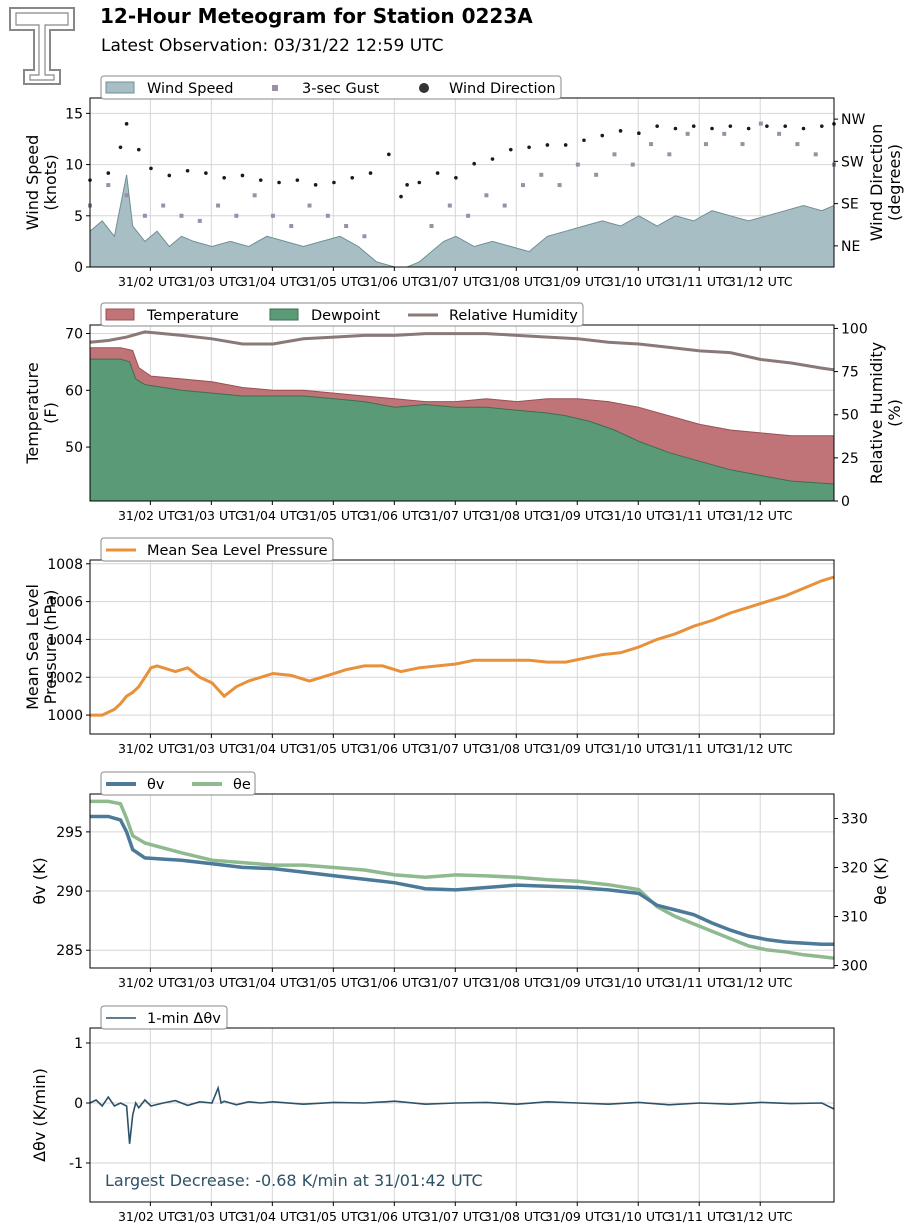 The image size is (913, 1231). I want to click on x-tick-label: 31/03 UTC, so click(211, 982).